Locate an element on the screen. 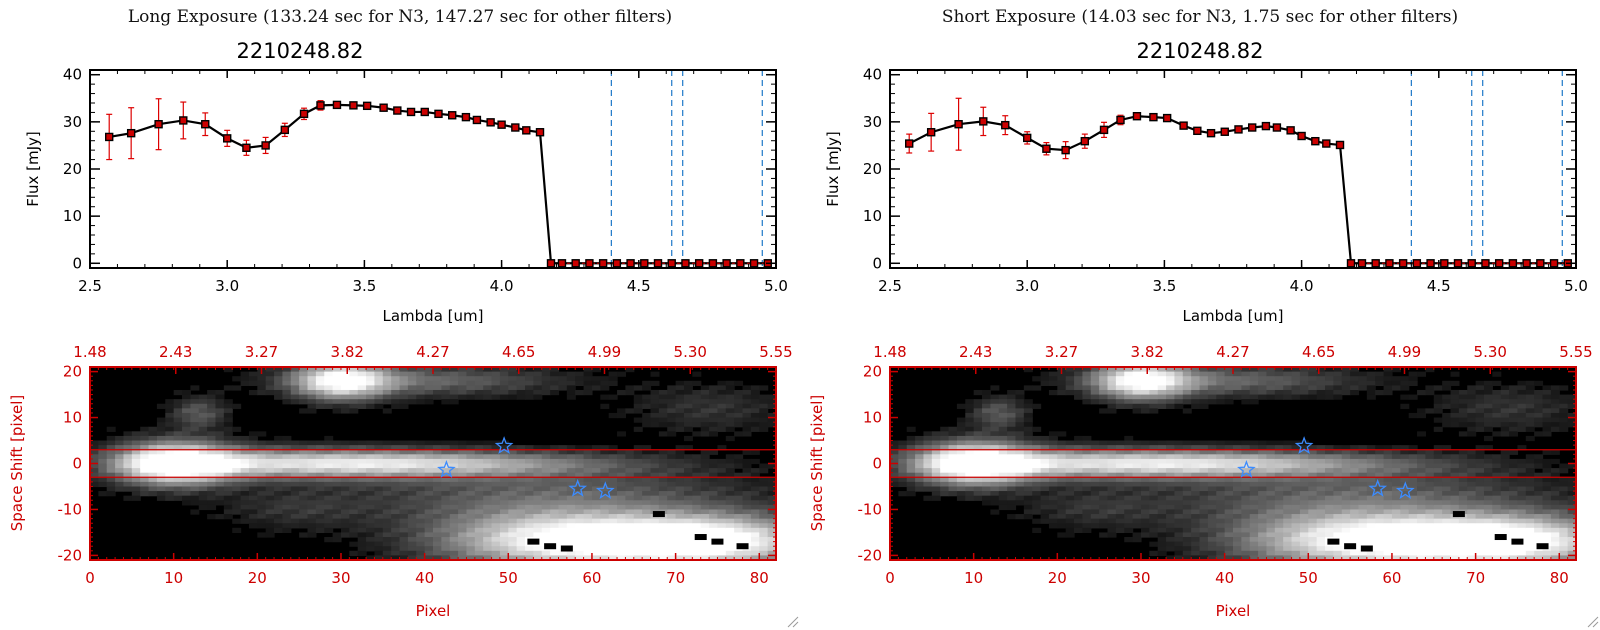 The height and width of the screenshot is (630, 1600). left-image-ytick-label-2: 0 is located at coordinates (77, 464).